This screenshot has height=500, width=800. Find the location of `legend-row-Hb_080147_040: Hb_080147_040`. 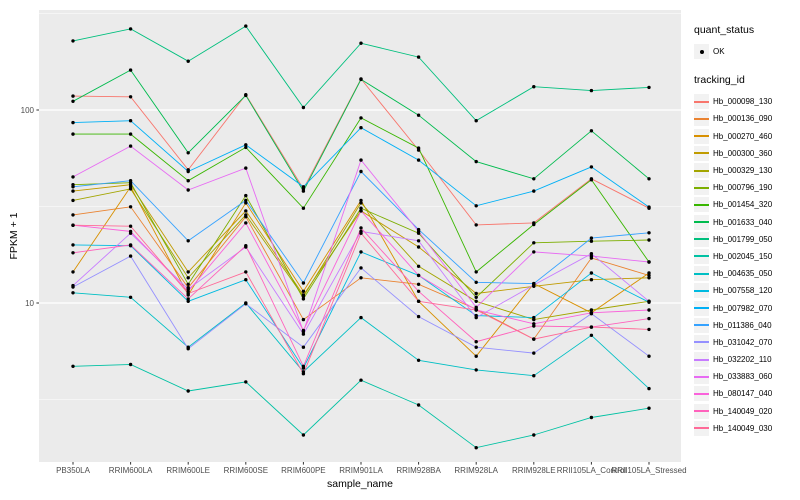

legend-row-Hb_080147_040: Hb_080147_040 is located at coordinates (747, 393).